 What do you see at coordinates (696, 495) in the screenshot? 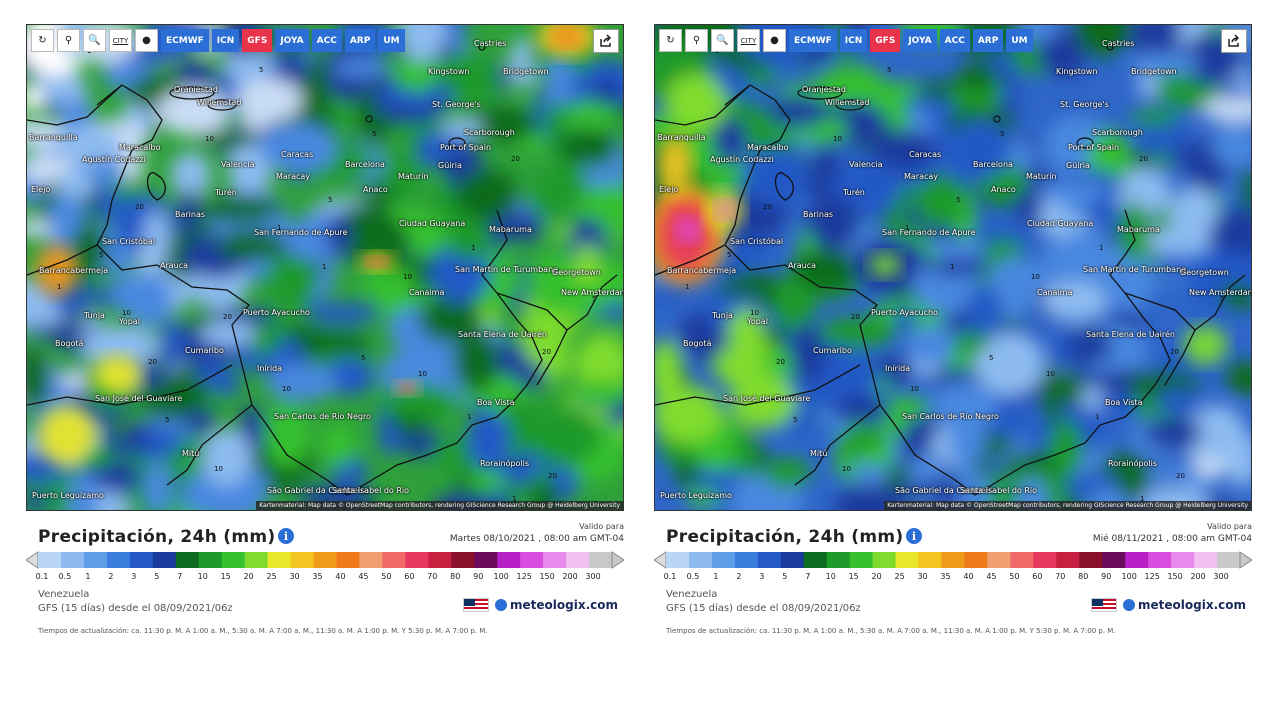
I see `city-label: Puerto Leguízamo` at bounding box center [696, 495].